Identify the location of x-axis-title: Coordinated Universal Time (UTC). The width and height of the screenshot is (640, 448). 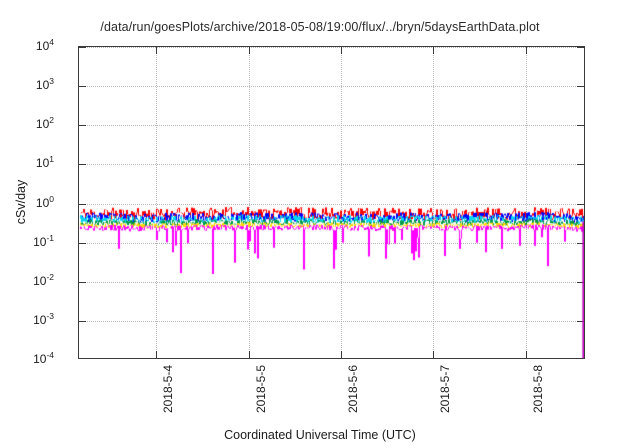
(320, 435).